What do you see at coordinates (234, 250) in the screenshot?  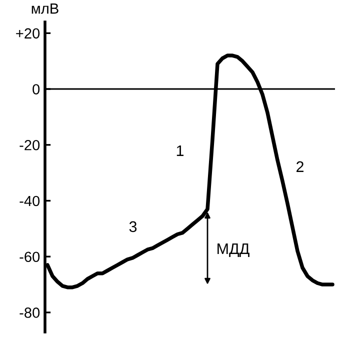 I see `annotation: МДД` at bounding box center [234, 250].